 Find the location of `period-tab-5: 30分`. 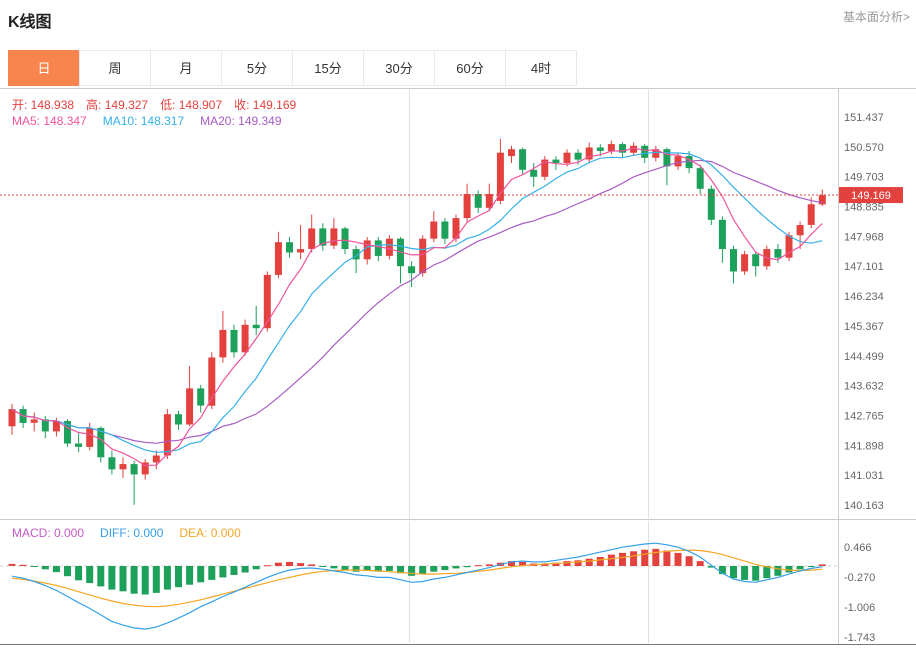

period-tab-5: 30分 is located at coordinates (399, 68).